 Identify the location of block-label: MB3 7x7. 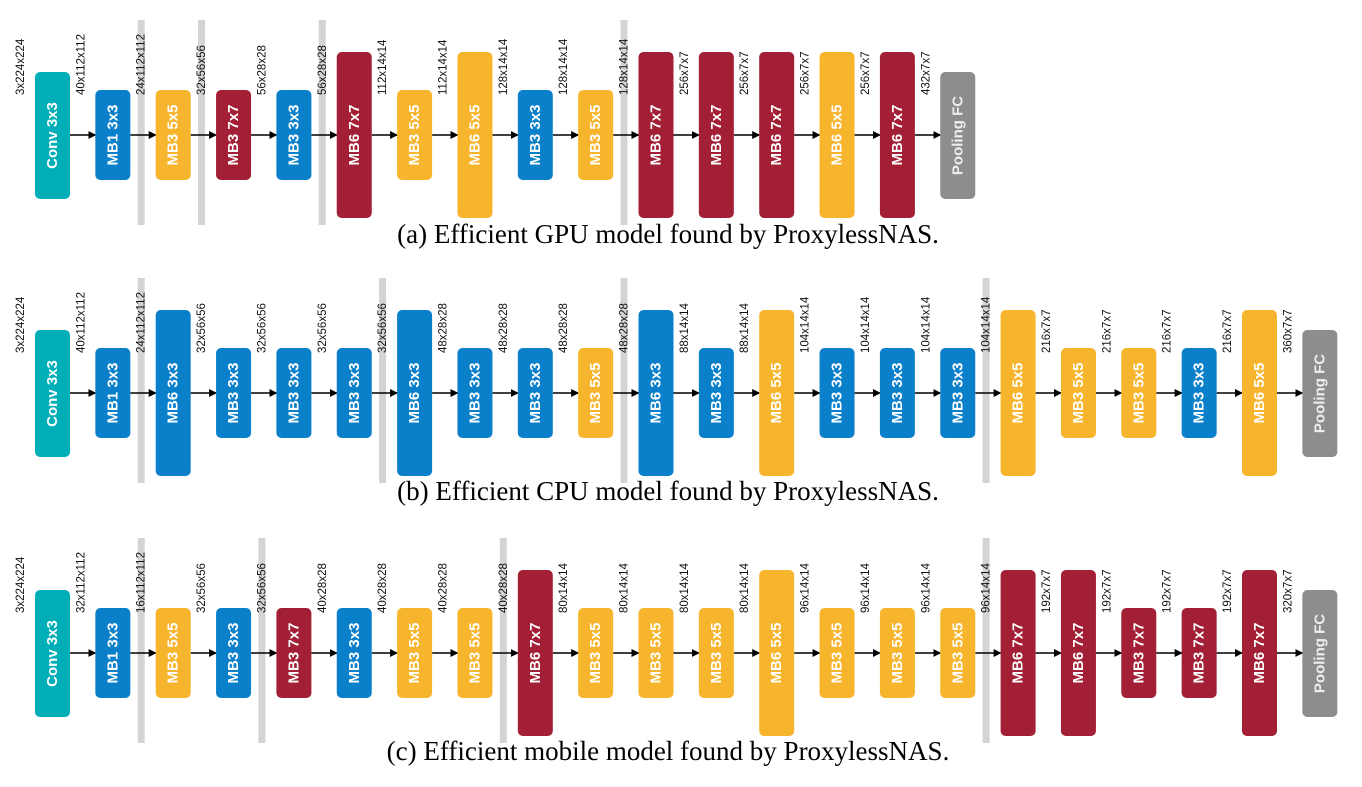
(233, 135).